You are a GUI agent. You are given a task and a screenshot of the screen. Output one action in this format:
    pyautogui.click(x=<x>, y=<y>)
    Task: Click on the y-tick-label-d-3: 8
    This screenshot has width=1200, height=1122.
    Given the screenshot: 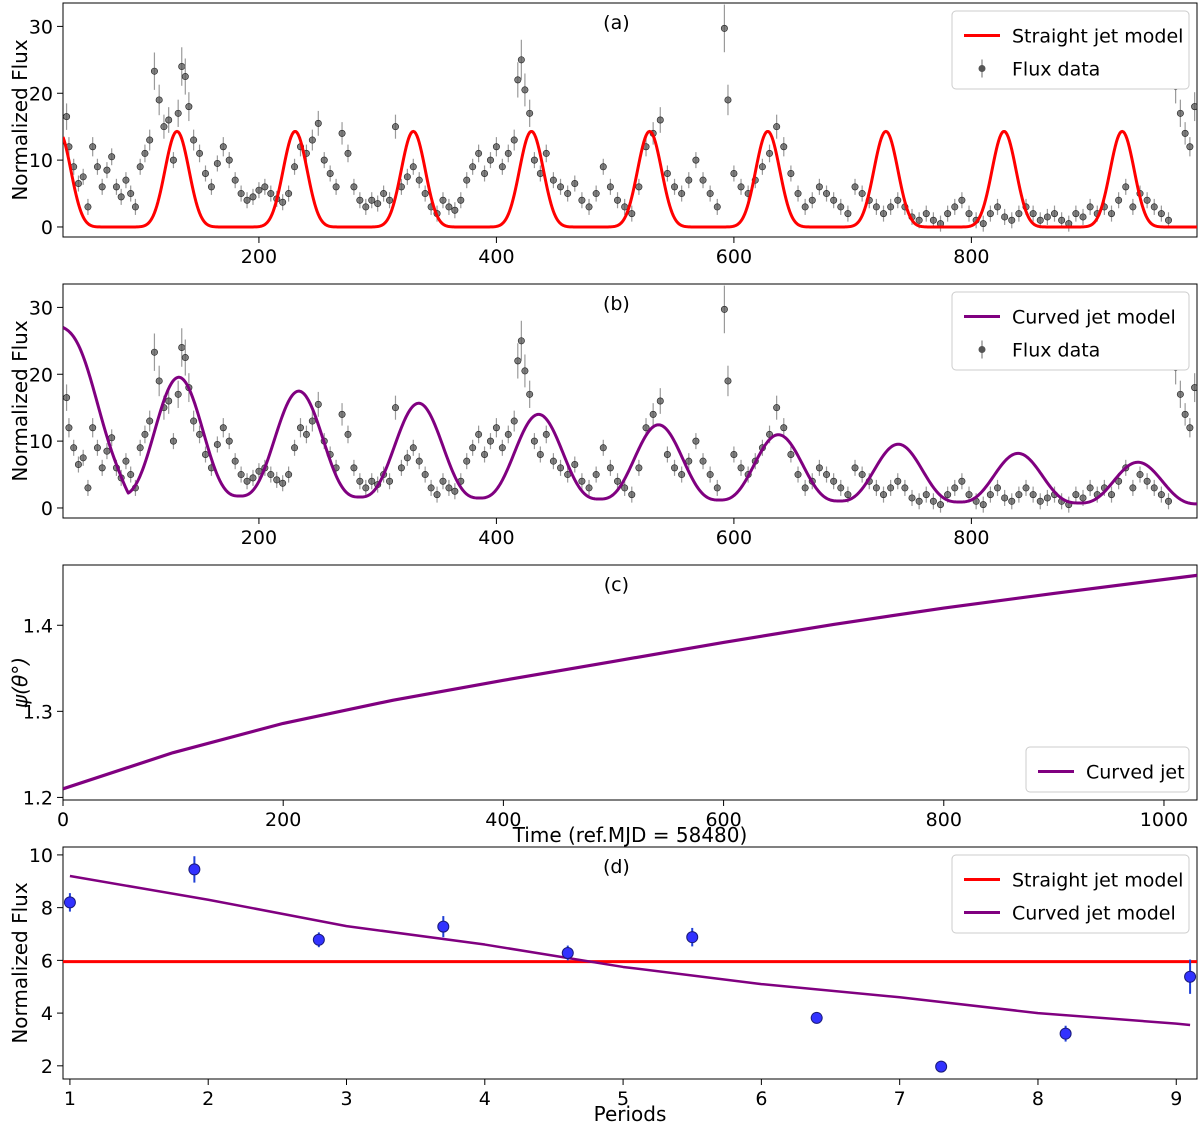 What is the action you would take?
    pyautogui.click(x=47, y=909)
    